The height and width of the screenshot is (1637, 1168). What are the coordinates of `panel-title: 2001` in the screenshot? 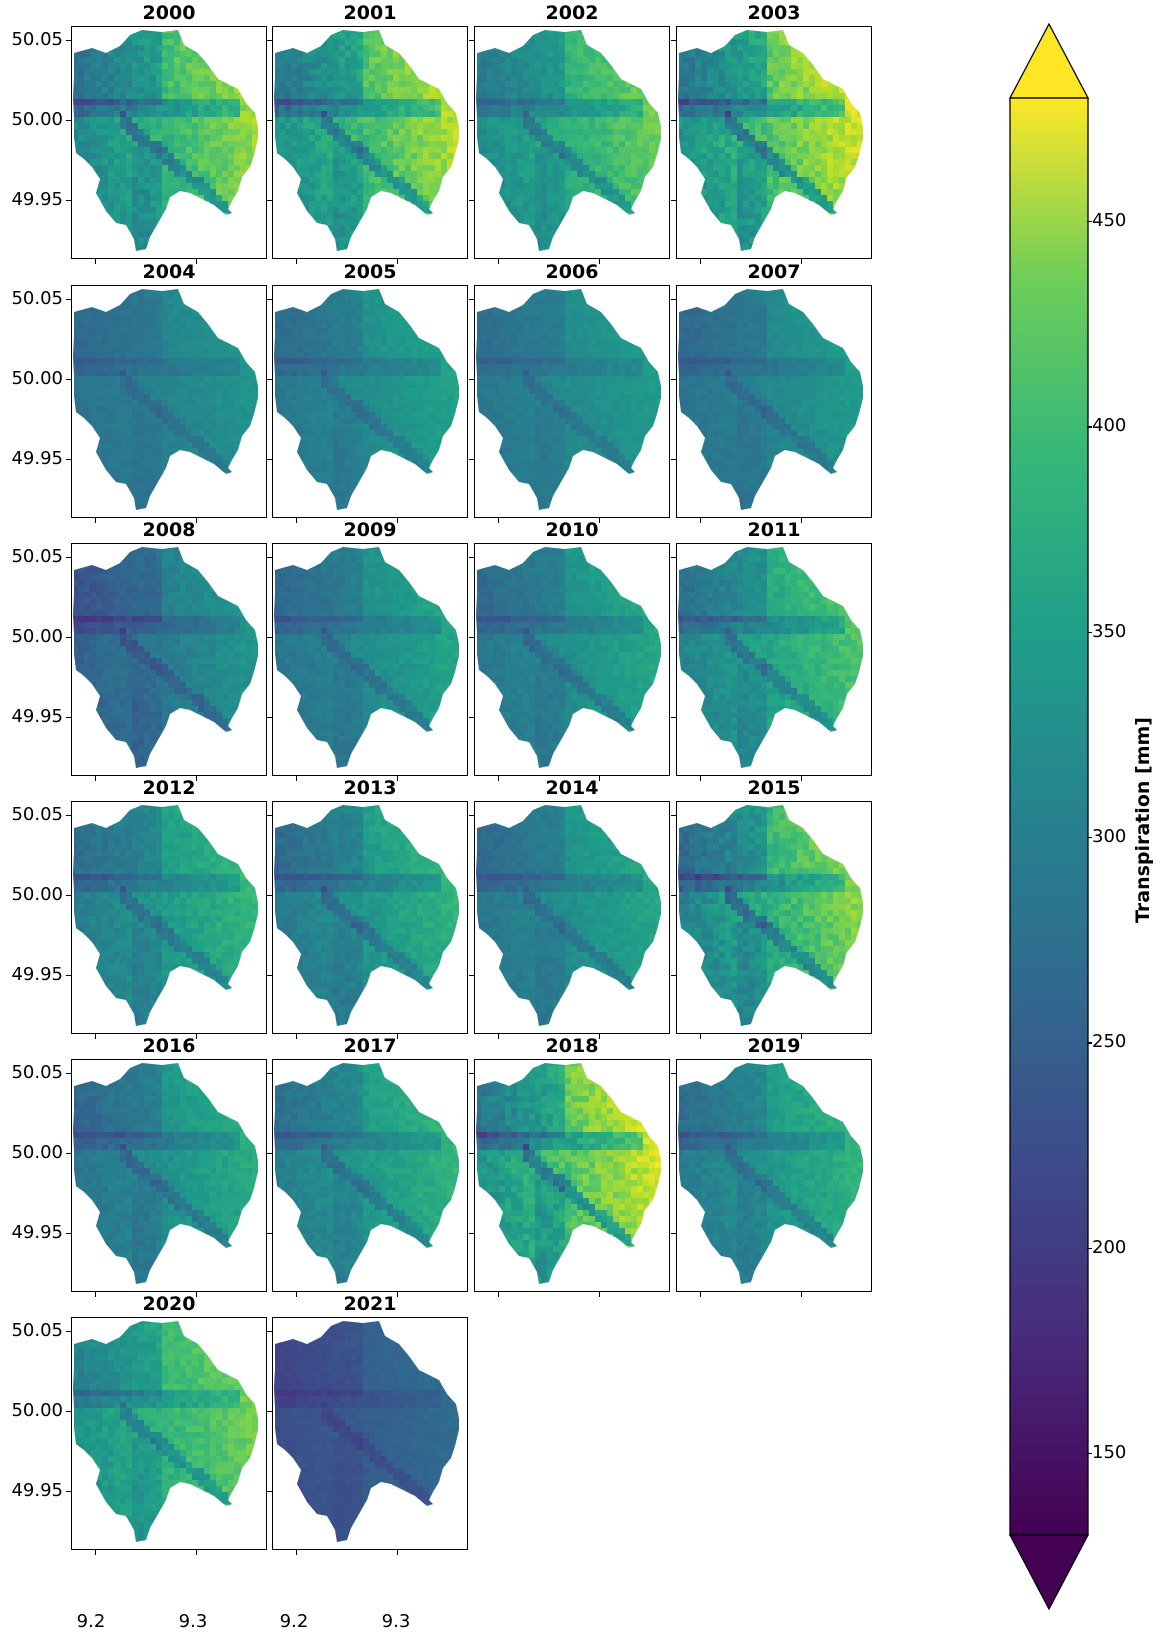 It's located at (370, 13).